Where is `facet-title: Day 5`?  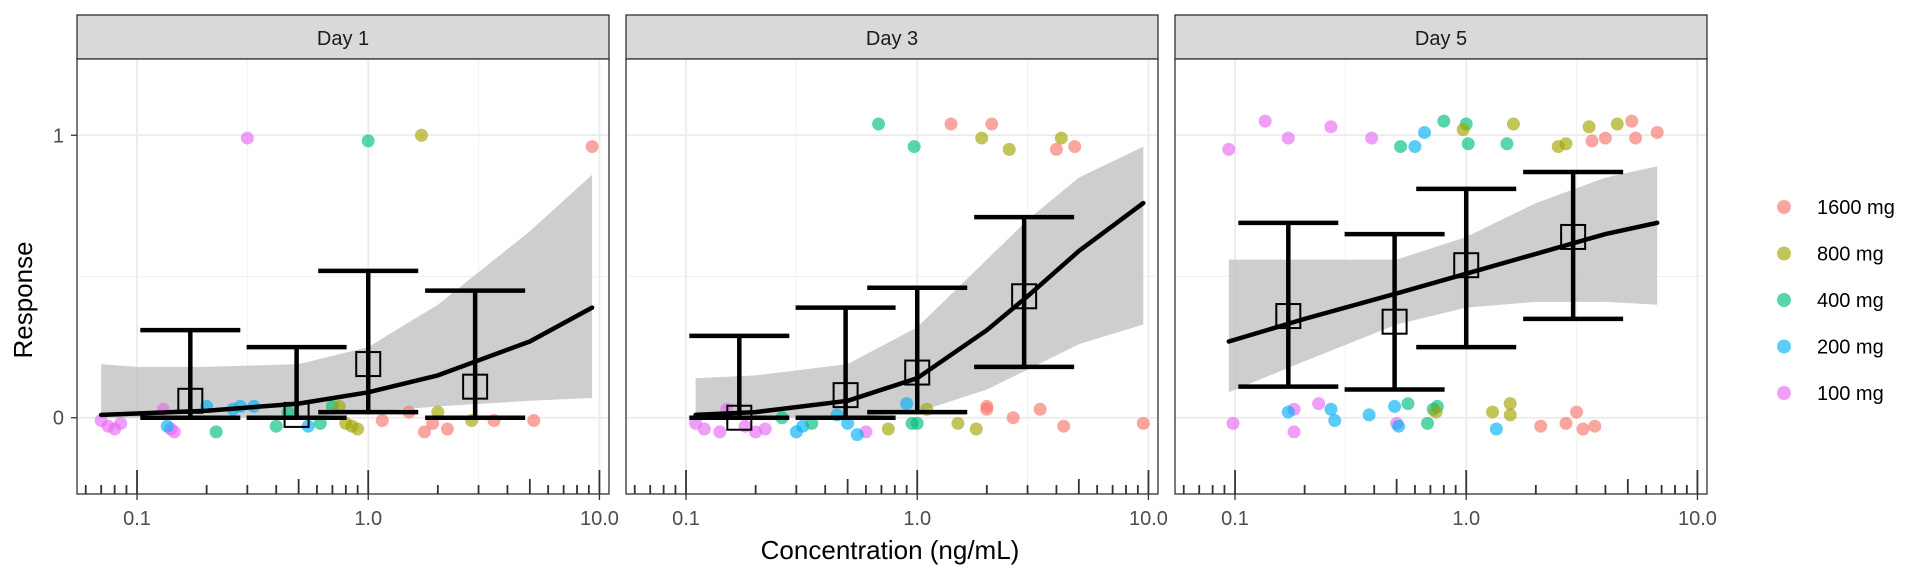 facet-title: Day 5 is located at coordinates (1441, 39).